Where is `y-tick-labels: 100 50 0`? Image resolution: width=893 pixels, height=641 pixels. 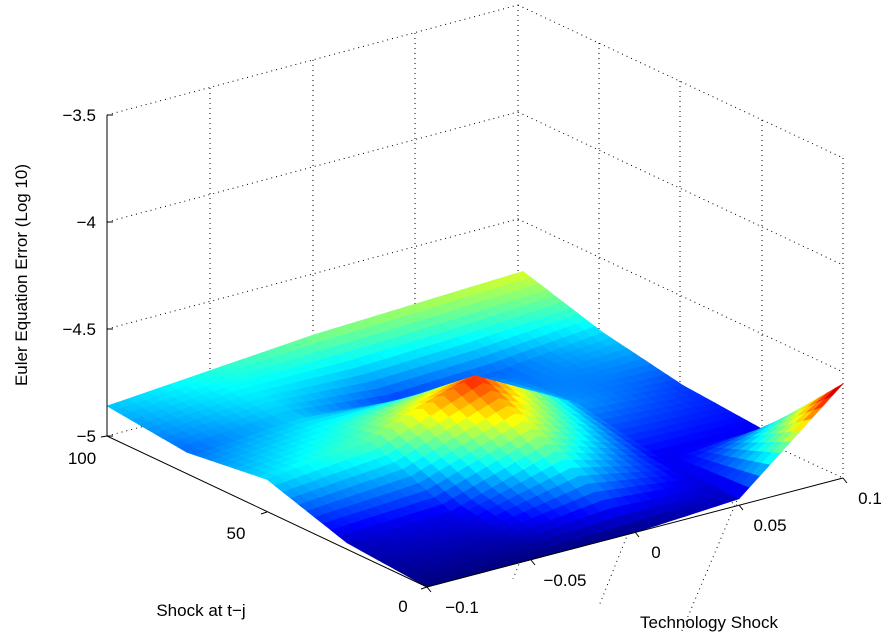 y-tick-labels: 100 50 0 is located at coordinates (238, 532).